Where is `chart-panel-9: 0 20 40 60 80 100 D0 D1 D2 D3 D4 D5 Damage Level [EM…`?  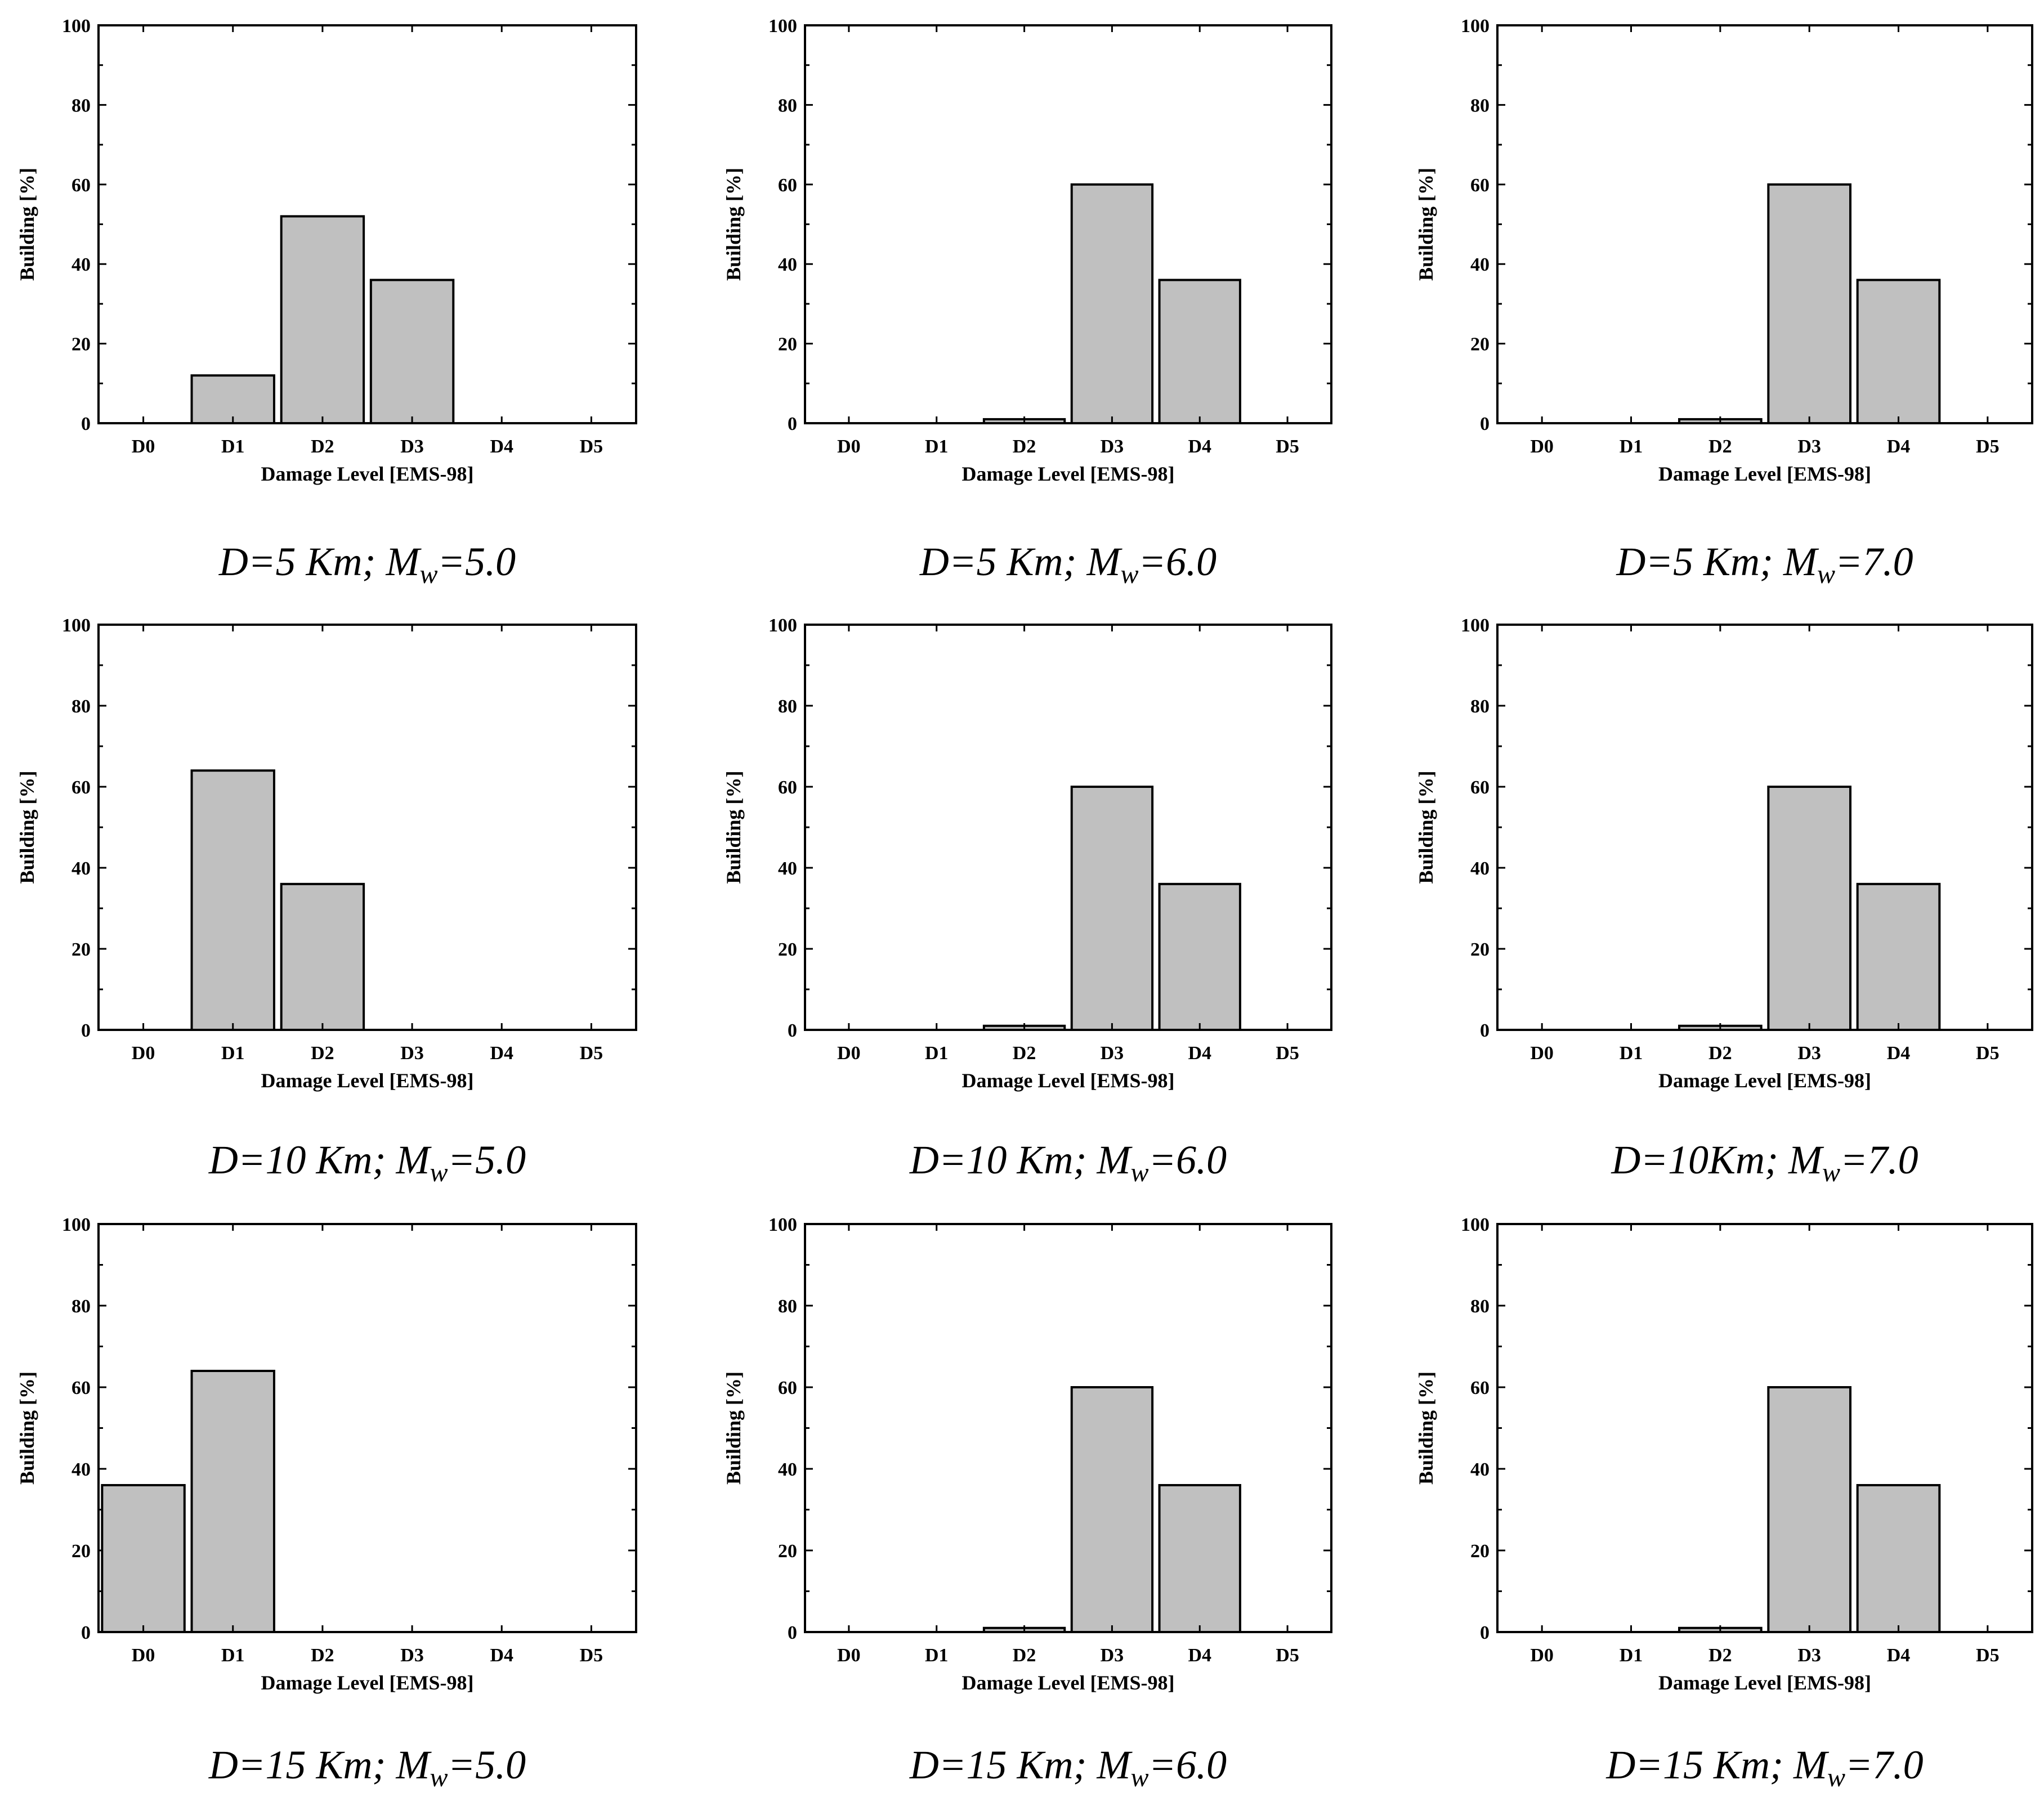
chart-panel-9: 0 20 40 60 80 100 D0 D1 D2 D3 D4 D5 Damage Level [EM… is located at coordinates (1724, 1503).